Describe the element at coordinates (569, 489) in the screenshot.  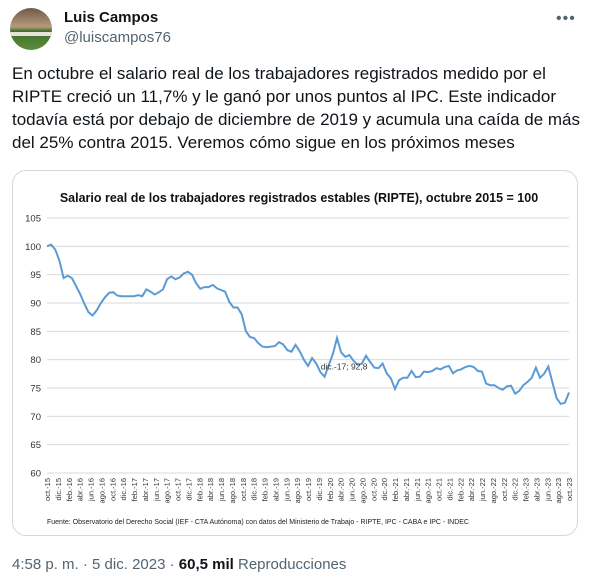
I see `x-tick-label: oct.-23` at that location.